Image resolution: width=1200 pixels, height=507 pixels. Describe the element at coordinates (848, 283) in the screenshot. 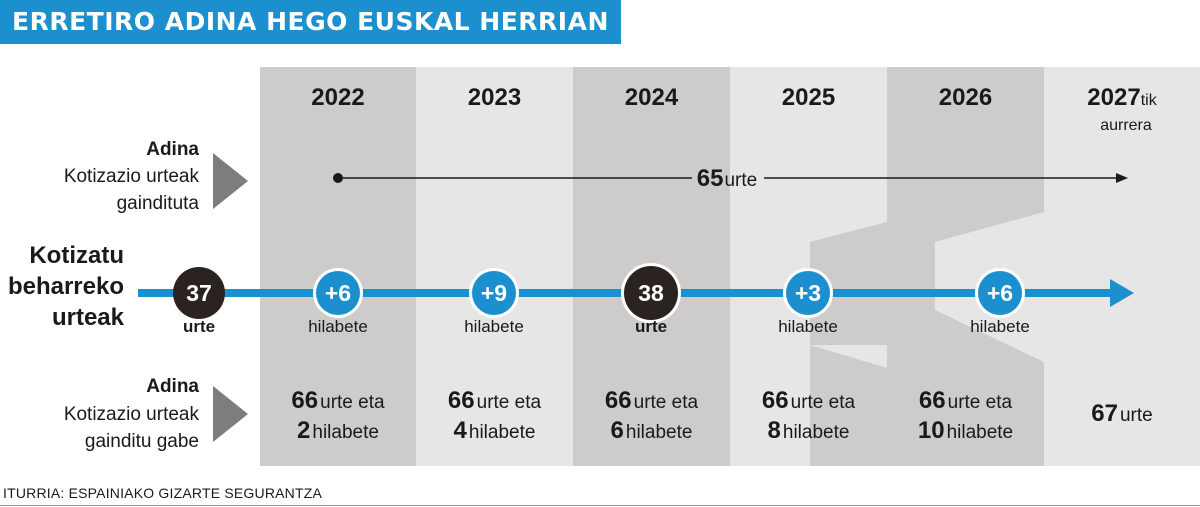

I see `year-column-2025-step-top` at that location.